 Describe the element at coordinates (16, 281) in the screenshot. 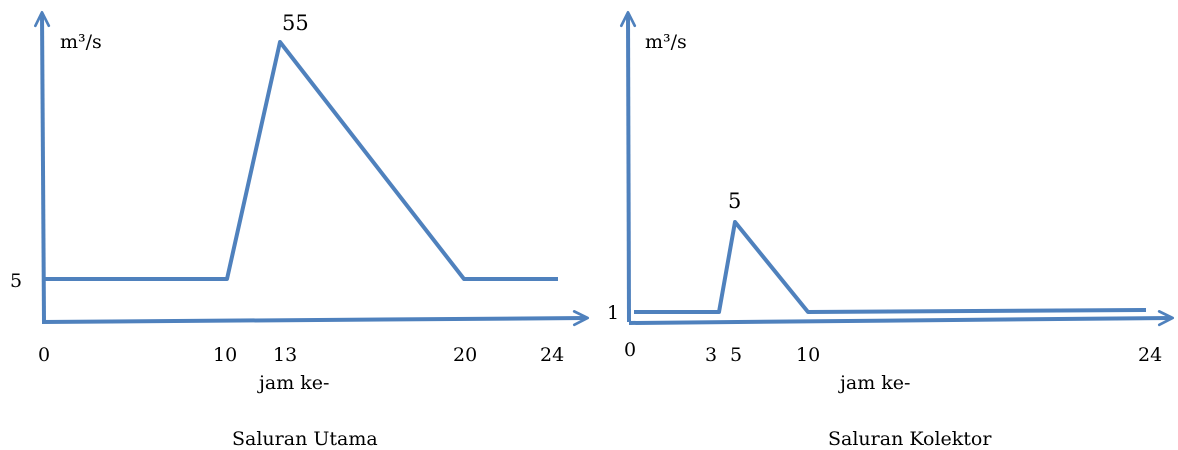

I see `y-tick-label: 5` at that location.